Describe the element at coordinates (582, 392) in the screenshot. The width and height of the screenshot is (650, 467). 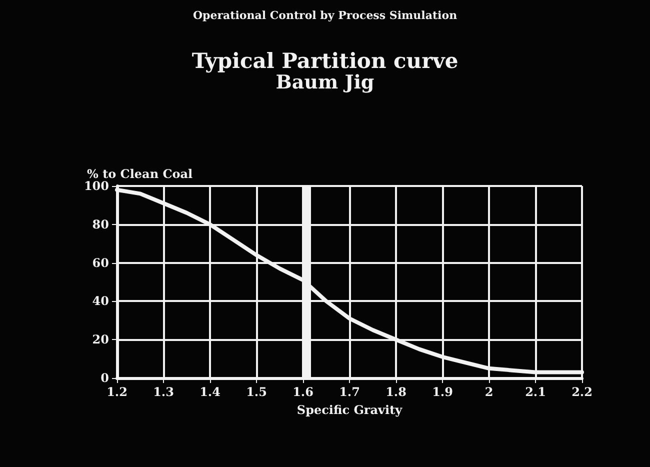
I see `x-tick-label: 2.2` at that location.